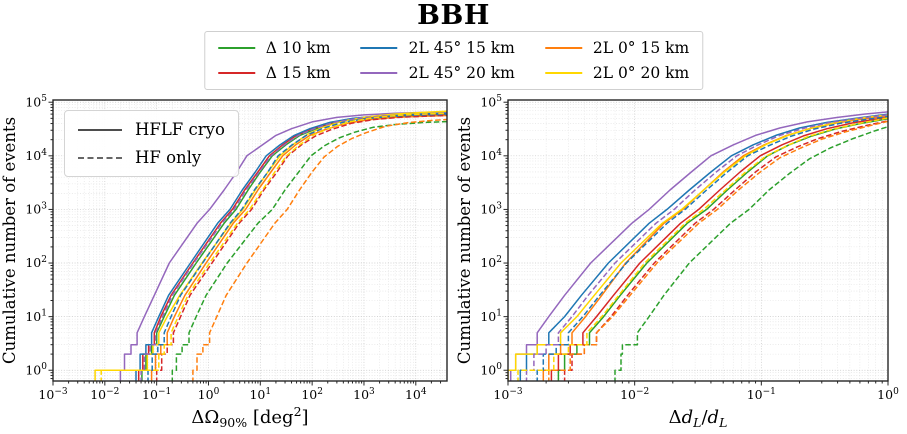  I want to click on line-style-legend: HFLF cryo HF only, so click(151, 143).